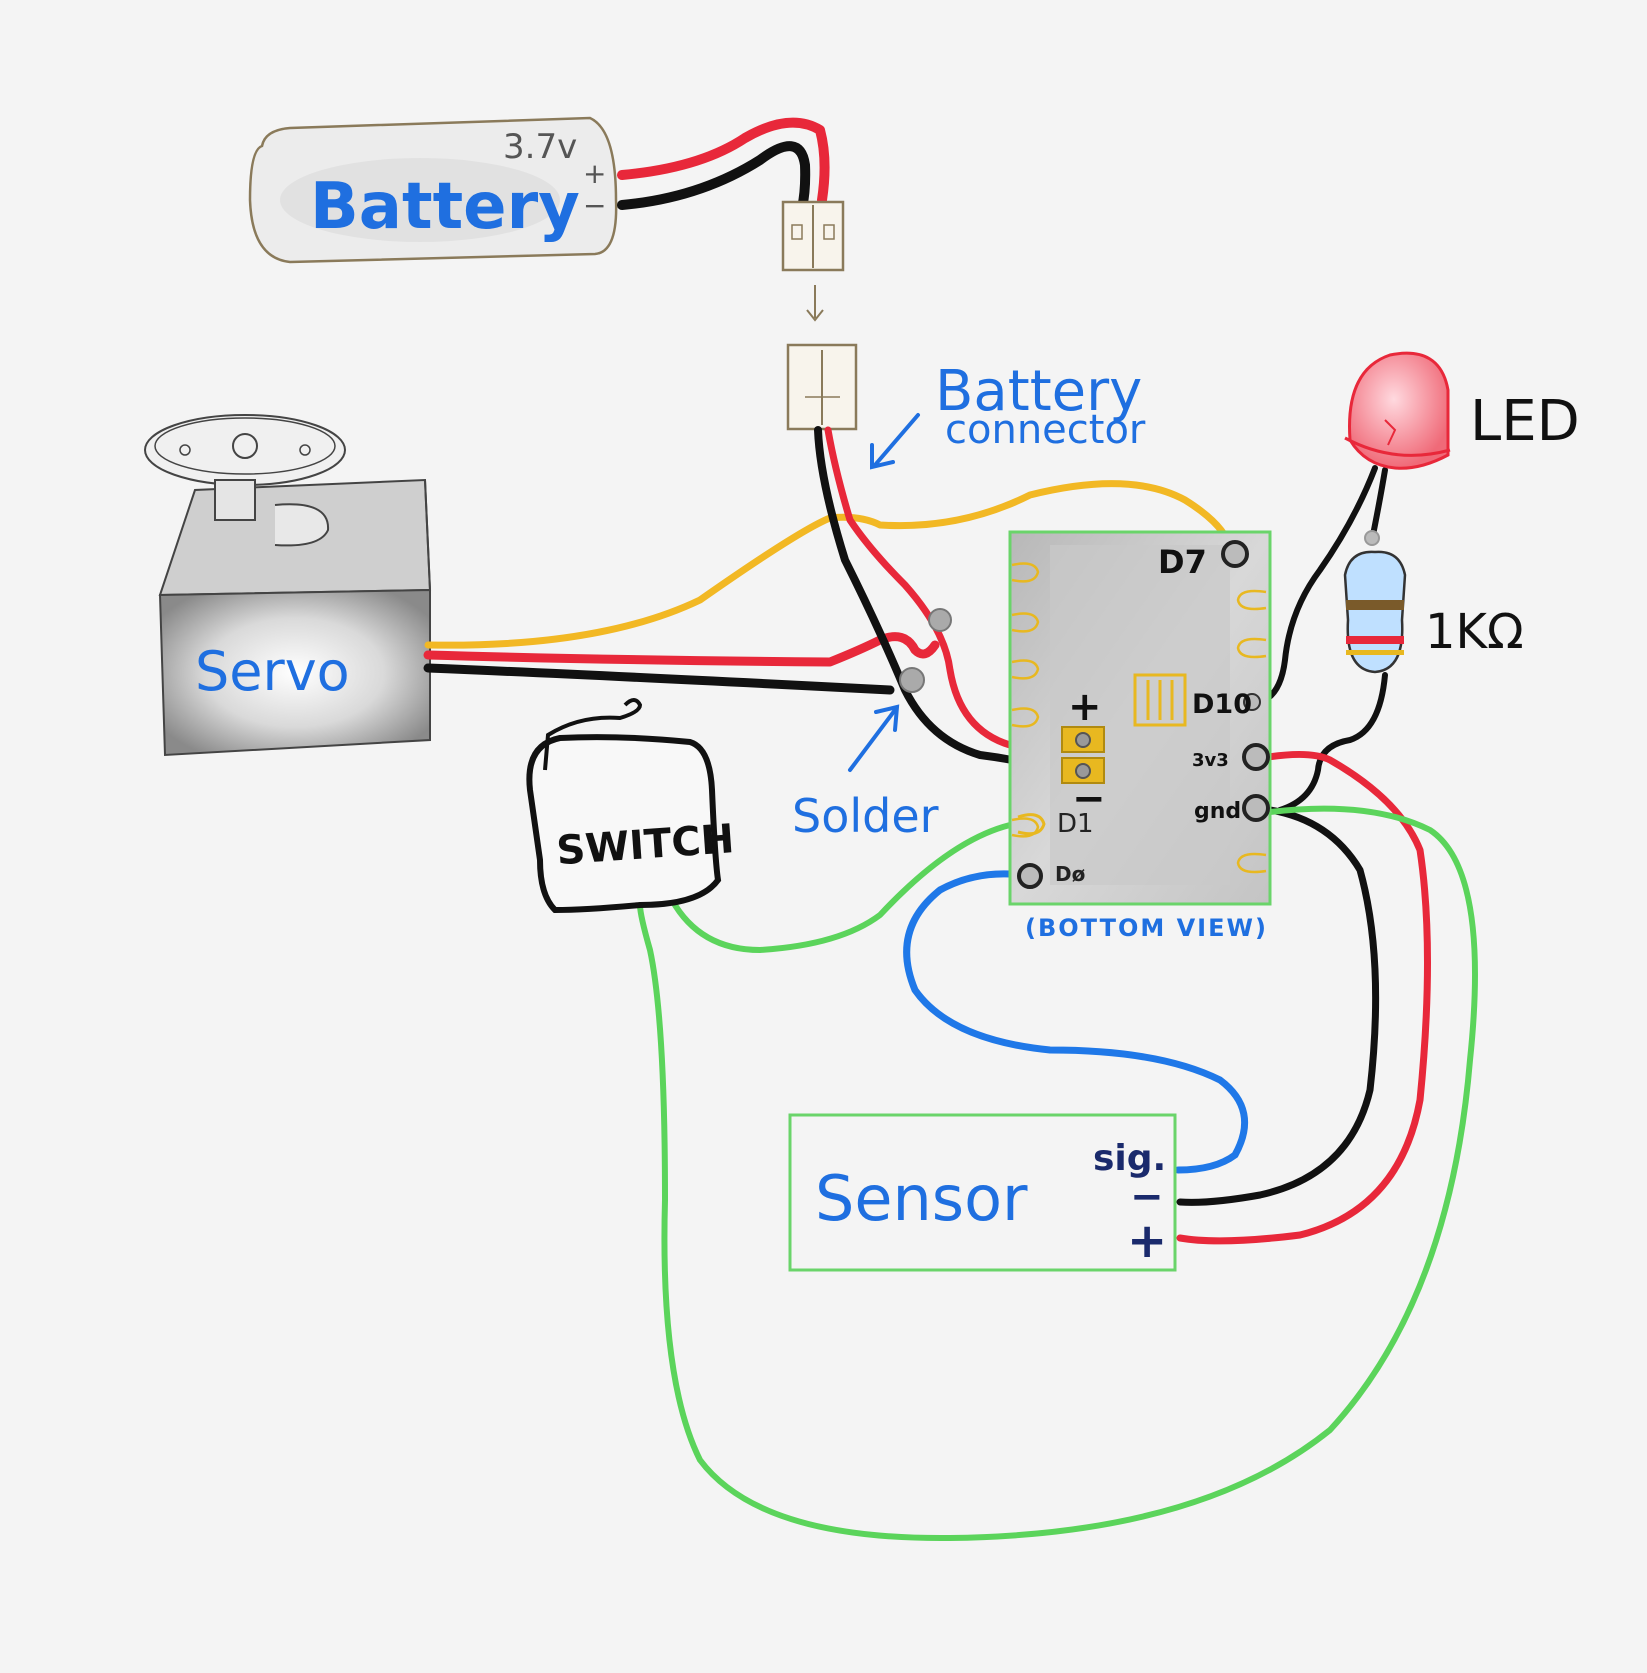 This screenshot has height=1673, width=1647. Describe the element at coordinates (921, 1198) in the screenshot. I see `sensor-label: Sensor` at that location.